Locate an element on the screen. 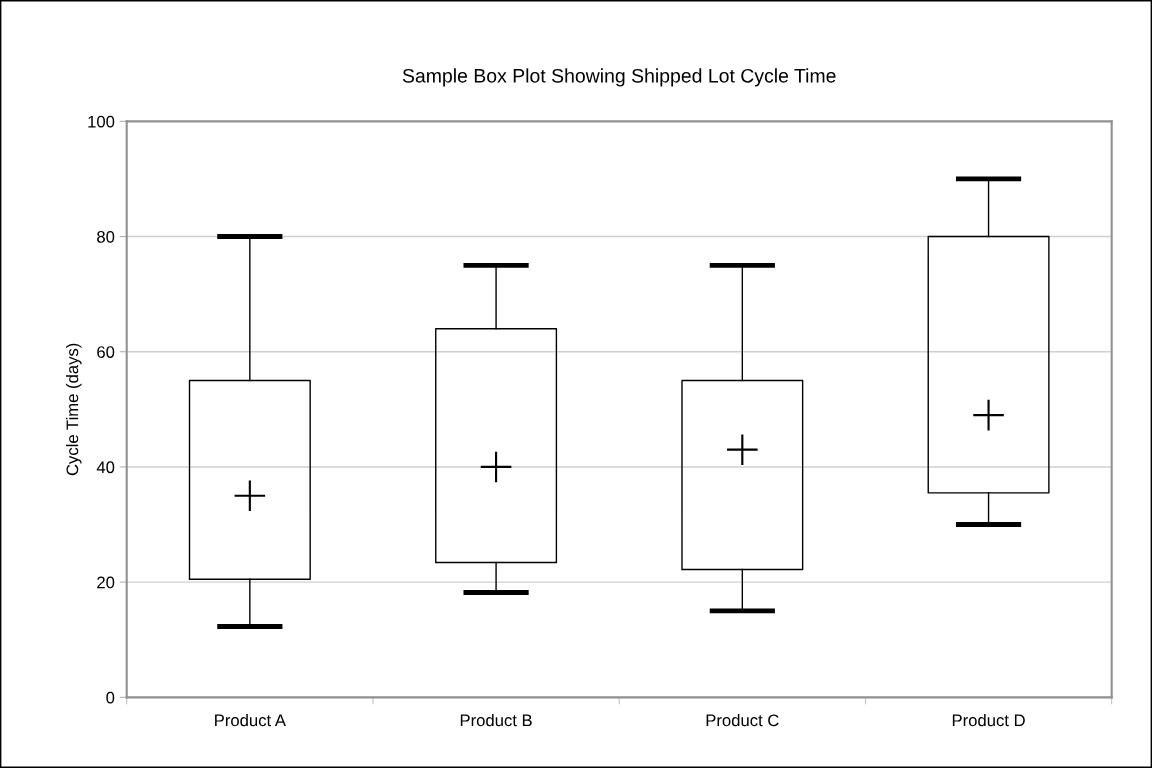 The image size is (1152, 768). x-tick-label: Product D is located at coordinates (988, 720).